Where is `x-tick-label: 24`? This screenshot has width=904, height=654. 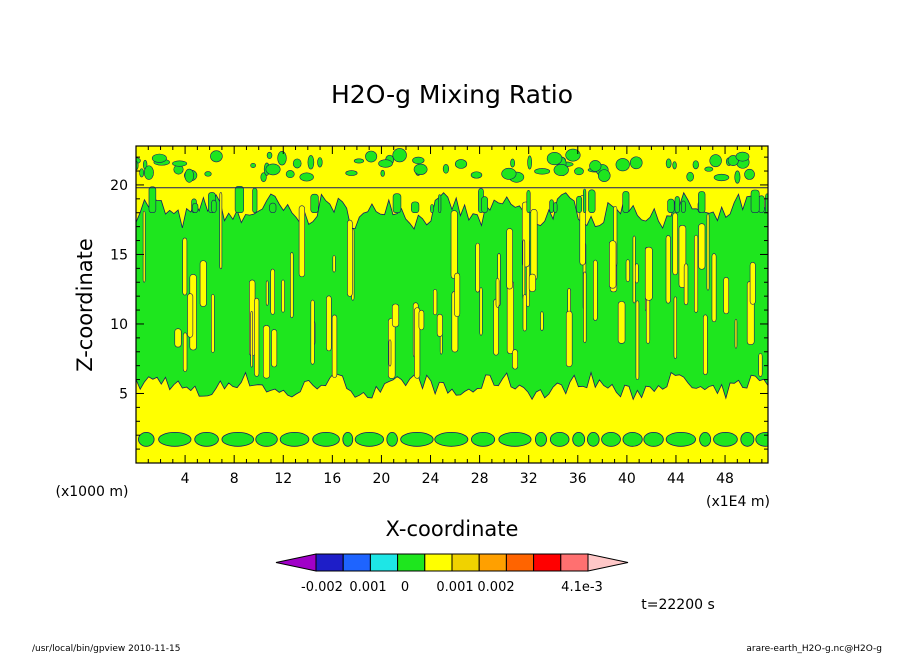 x-tick-label: 24 is located at coordinates (431, 479).